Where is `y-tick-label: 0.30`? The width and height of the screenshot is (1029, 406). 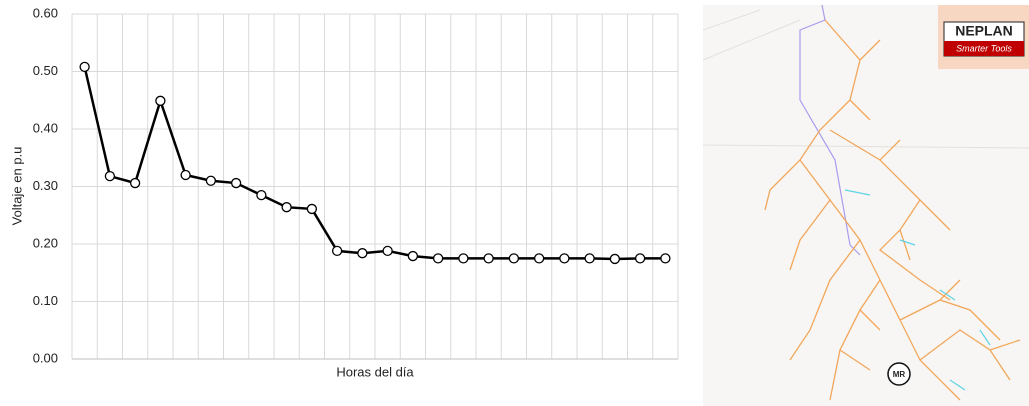 y-tick-label: 0.30 is located at coordinates (45, 185).